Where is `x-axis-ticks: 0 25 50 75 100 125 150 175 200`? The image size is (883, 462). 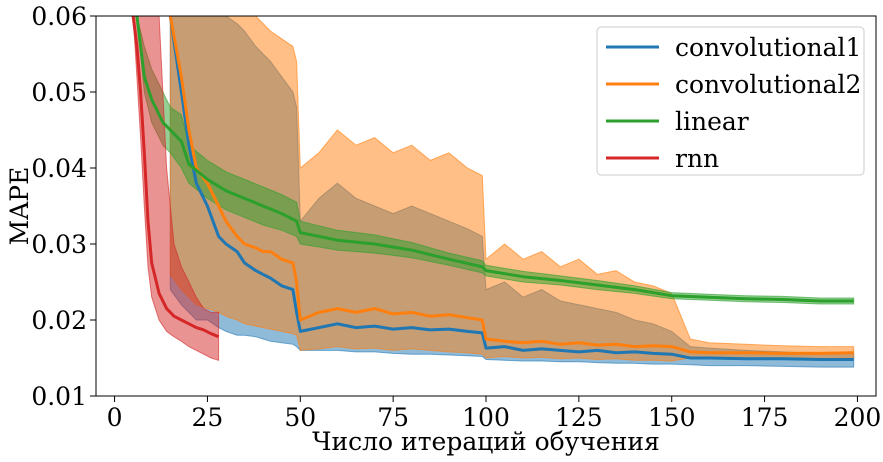
x-axis-ticks: 0 25 50 75 100 125 150 175 200 is located at coordinates (494, 414).